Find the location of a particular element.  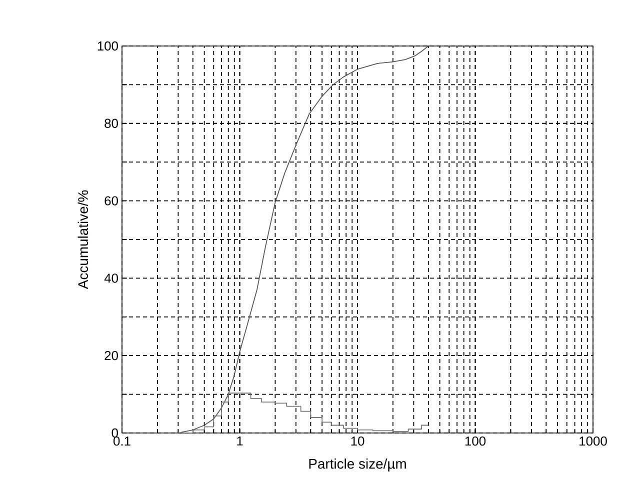

y-axis-title: Accumulative/% is located at coordinates (83, 240).